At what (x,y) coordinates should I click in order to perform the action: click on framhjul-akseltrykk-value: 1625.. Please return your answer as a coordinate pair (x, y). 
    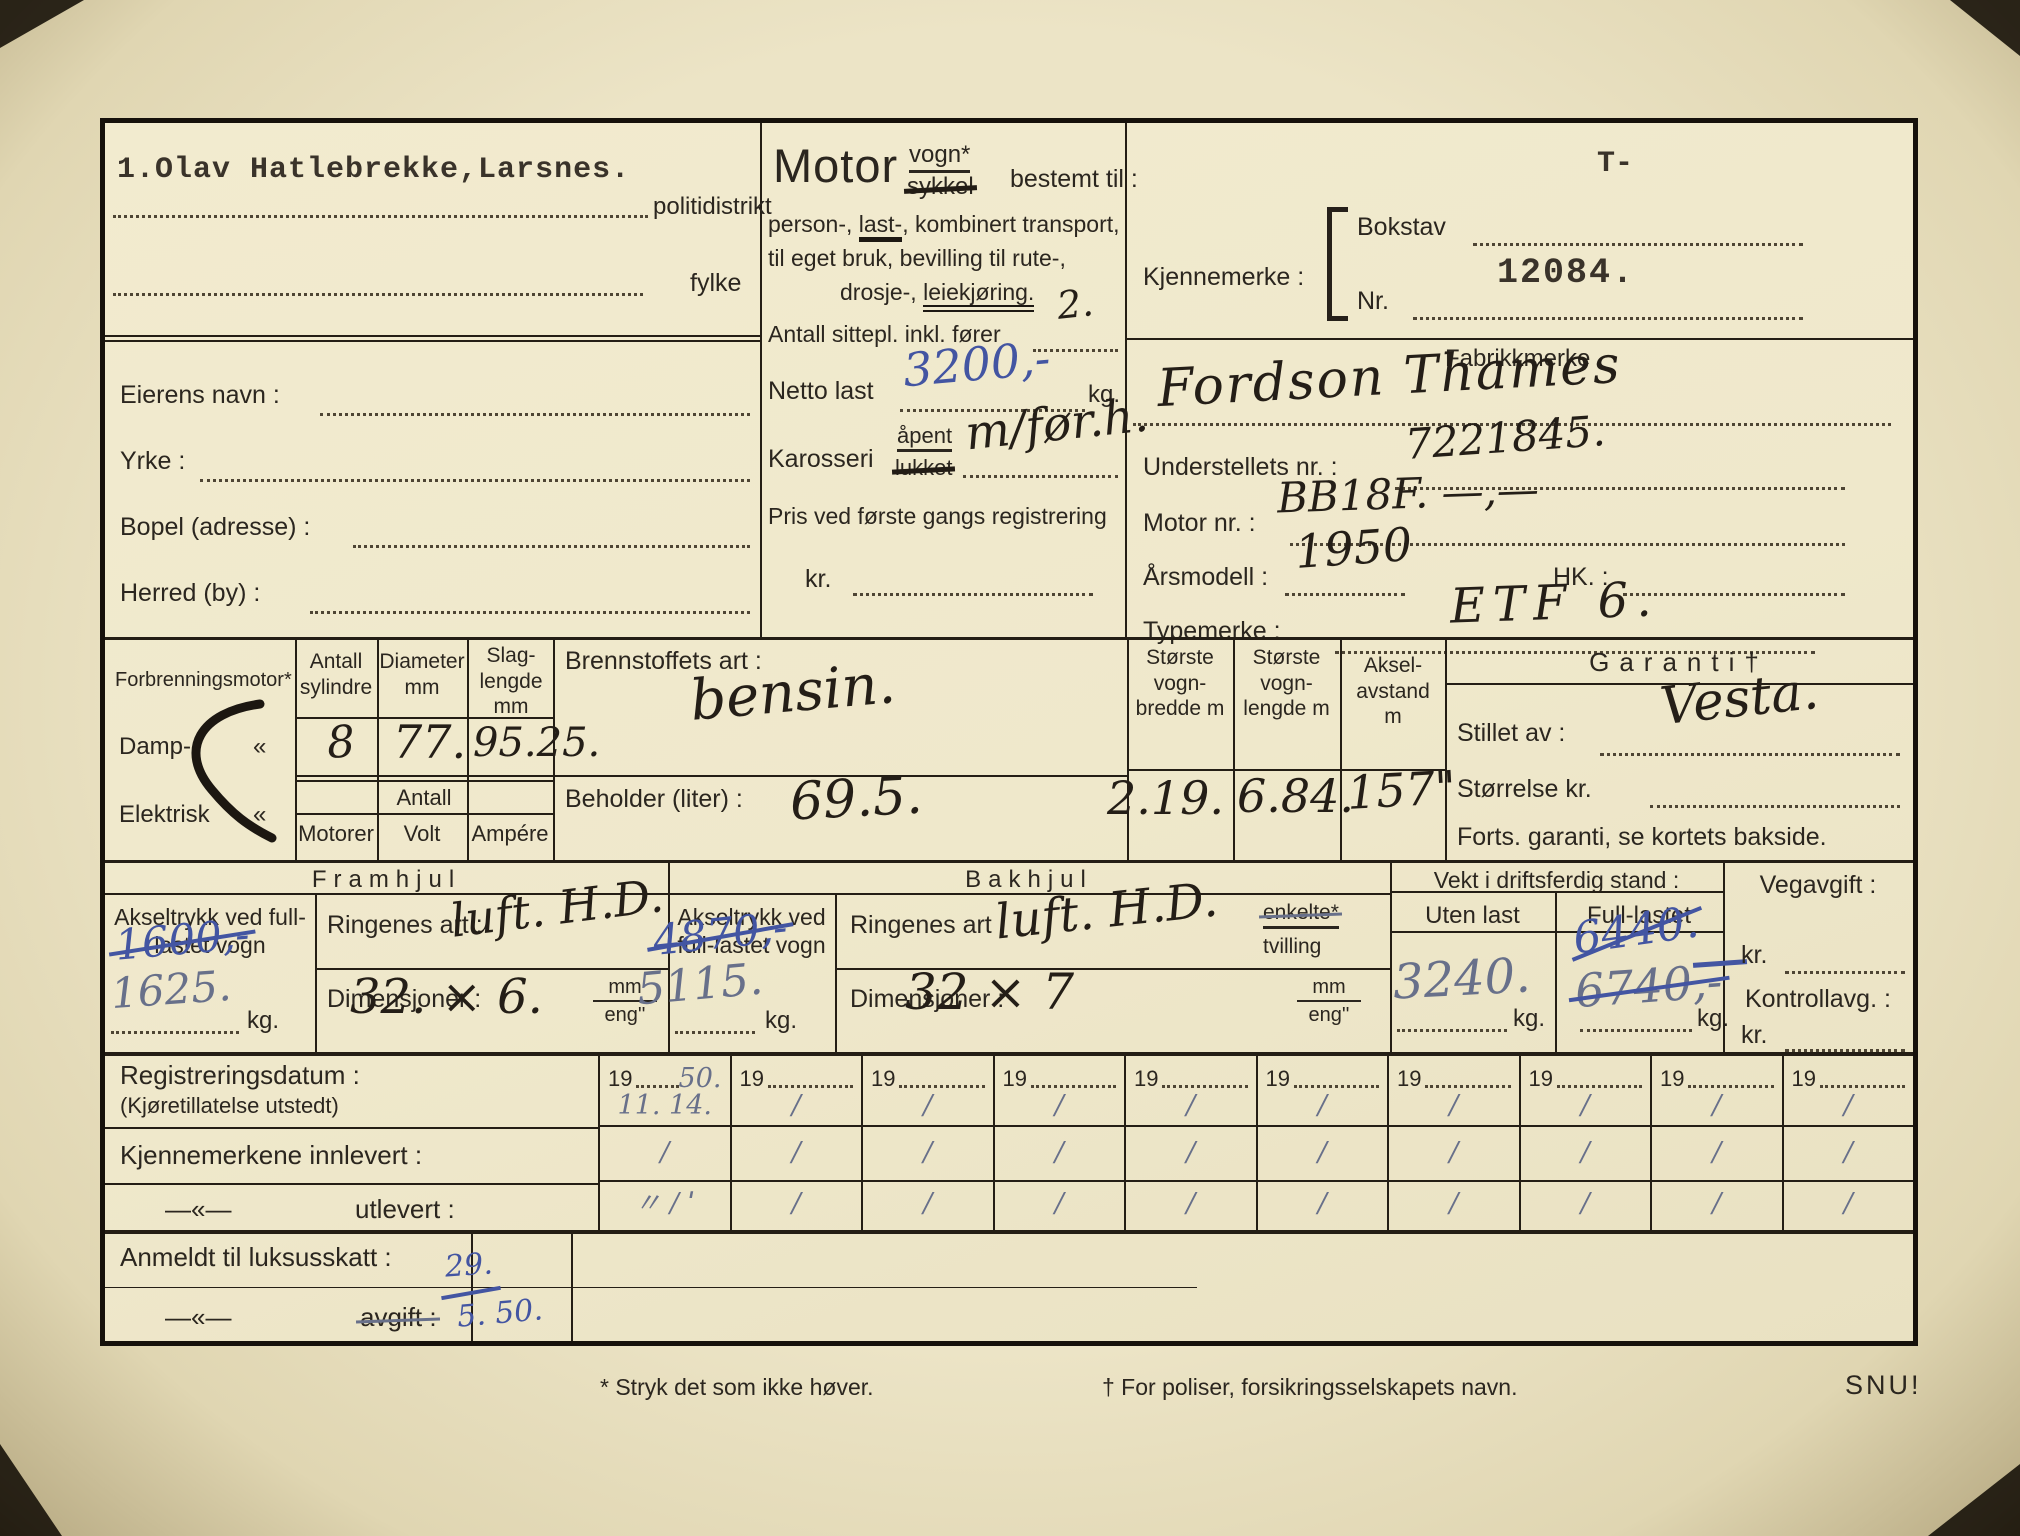
    Looking at the image, I should click on (171, 989).